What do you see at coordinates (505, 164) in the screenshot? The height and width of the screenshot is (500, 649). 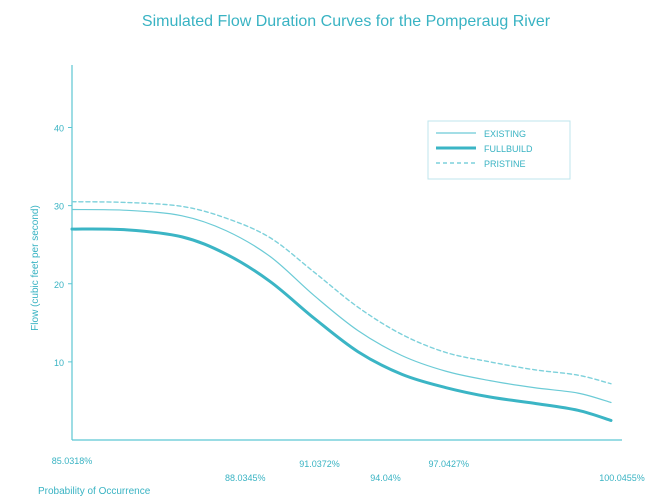 I see `legend-label: PRISTINE` at bounding box center [505, 164].